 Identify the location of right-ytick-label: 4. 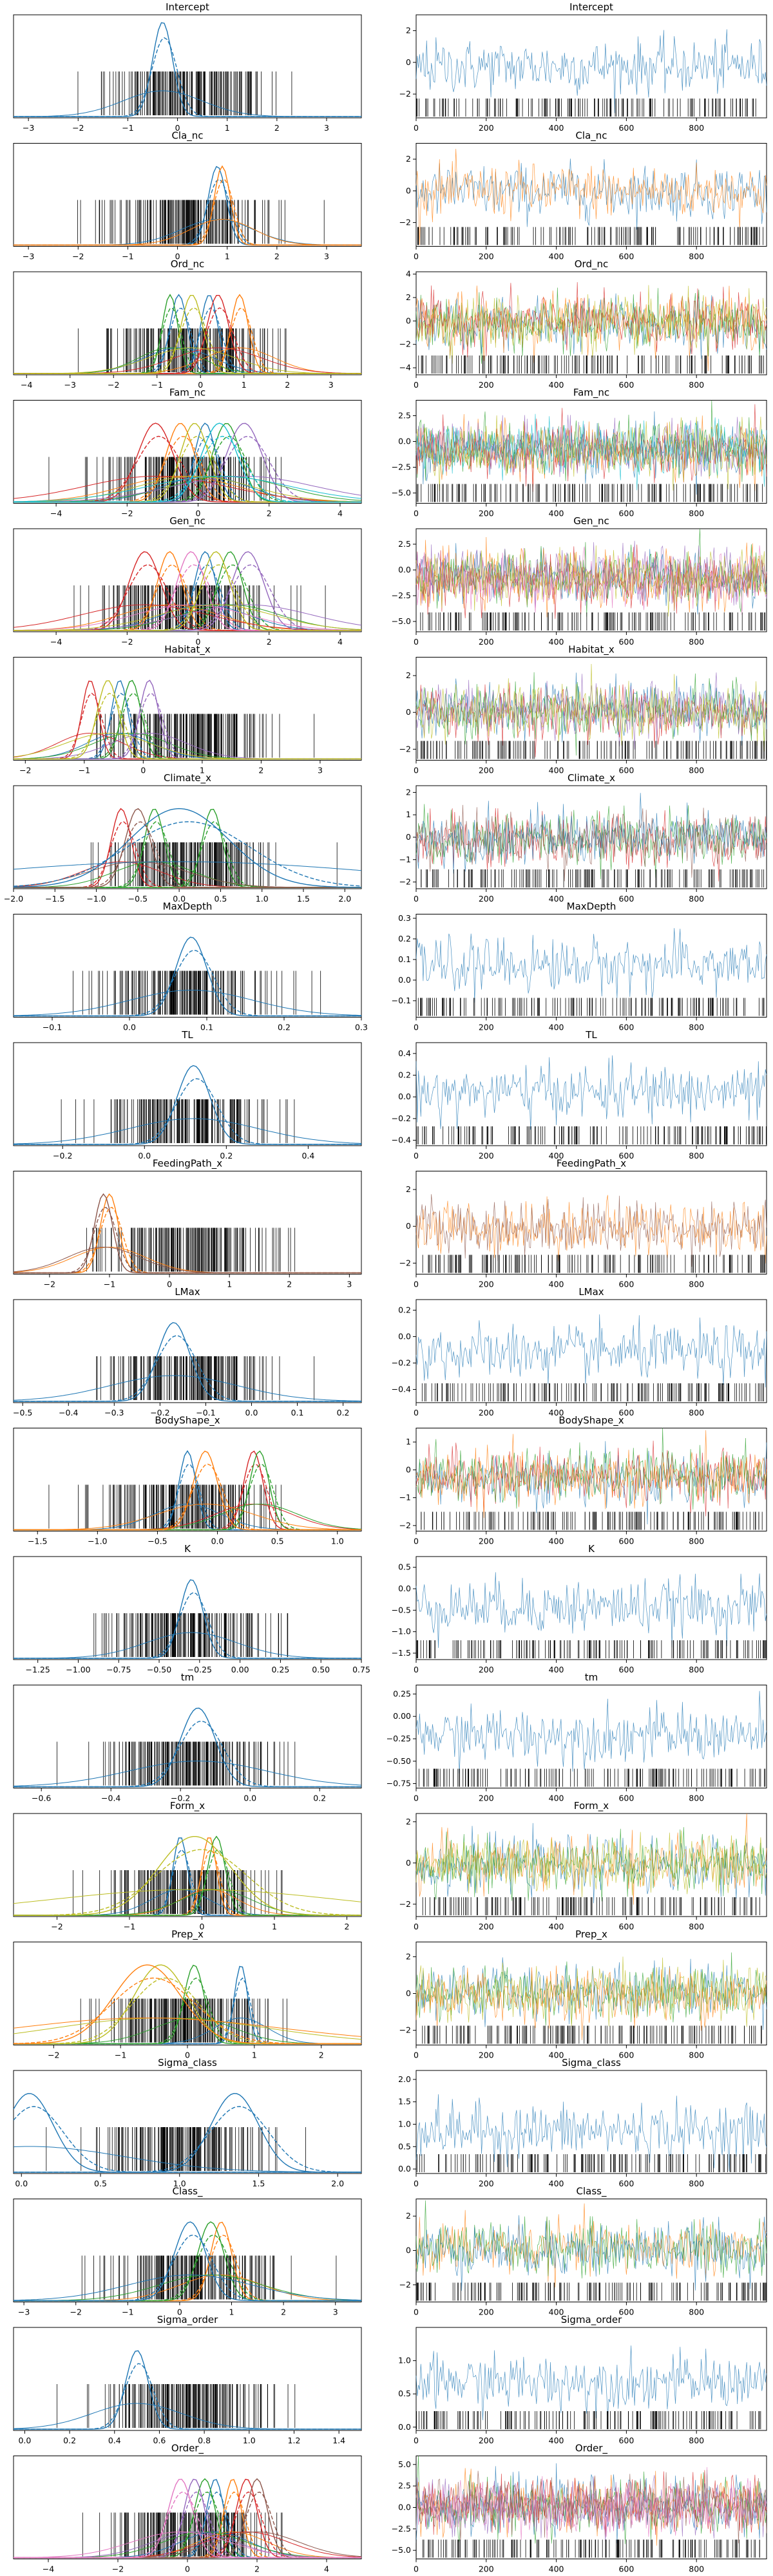
(408, 274).